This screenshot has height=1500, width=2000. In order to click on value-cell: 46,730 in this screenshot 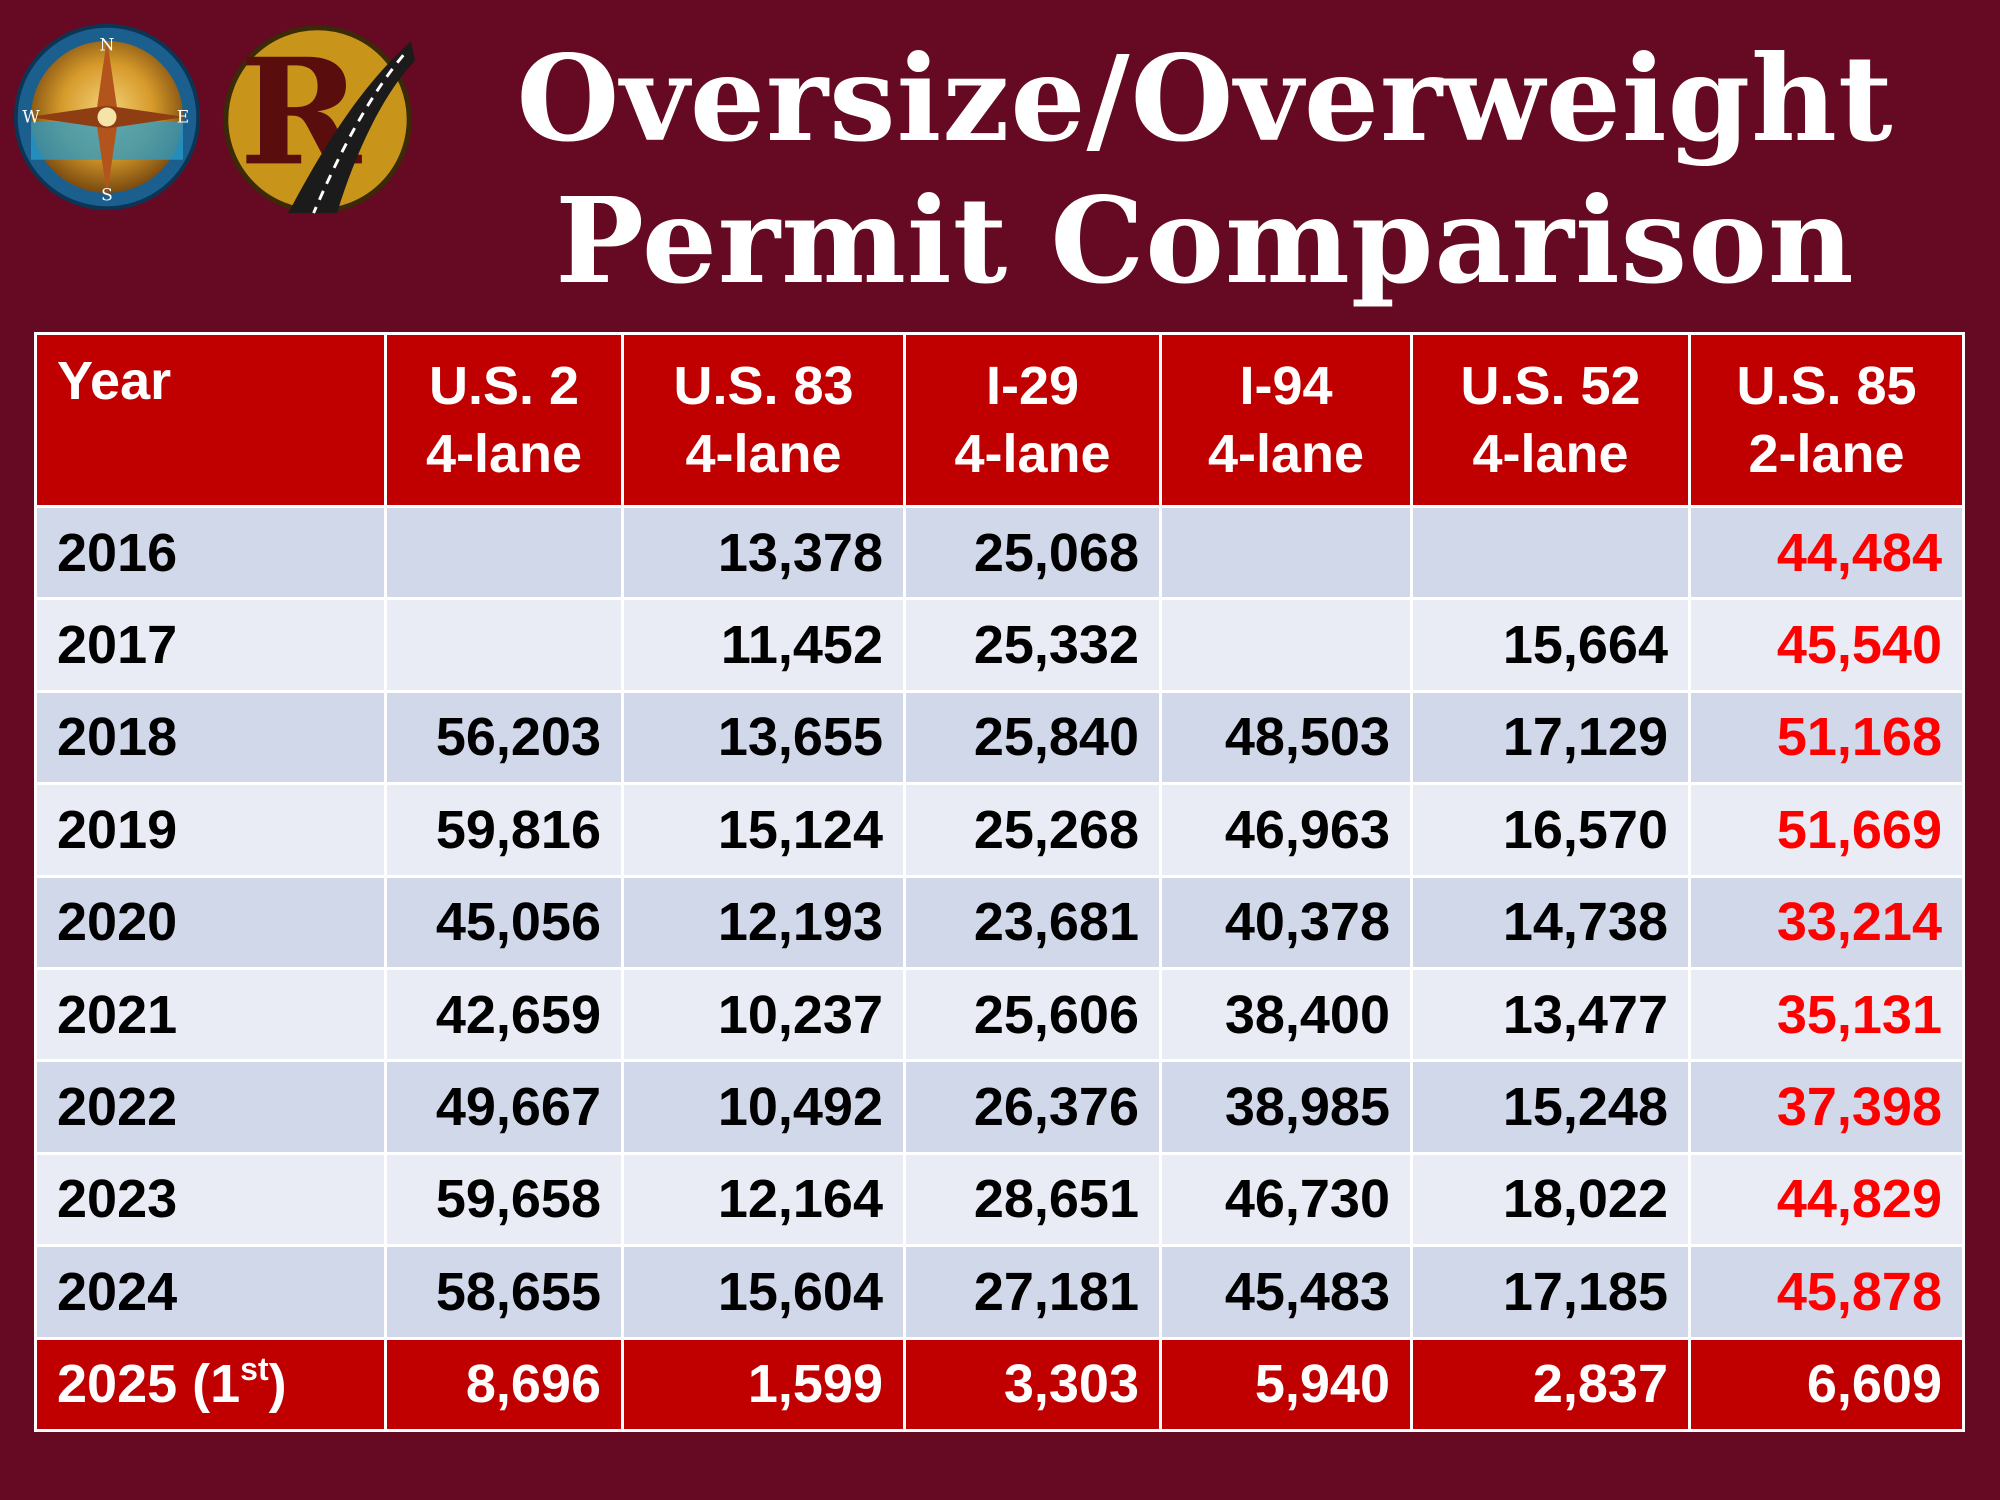, I will do `click(1286, 1199)`.